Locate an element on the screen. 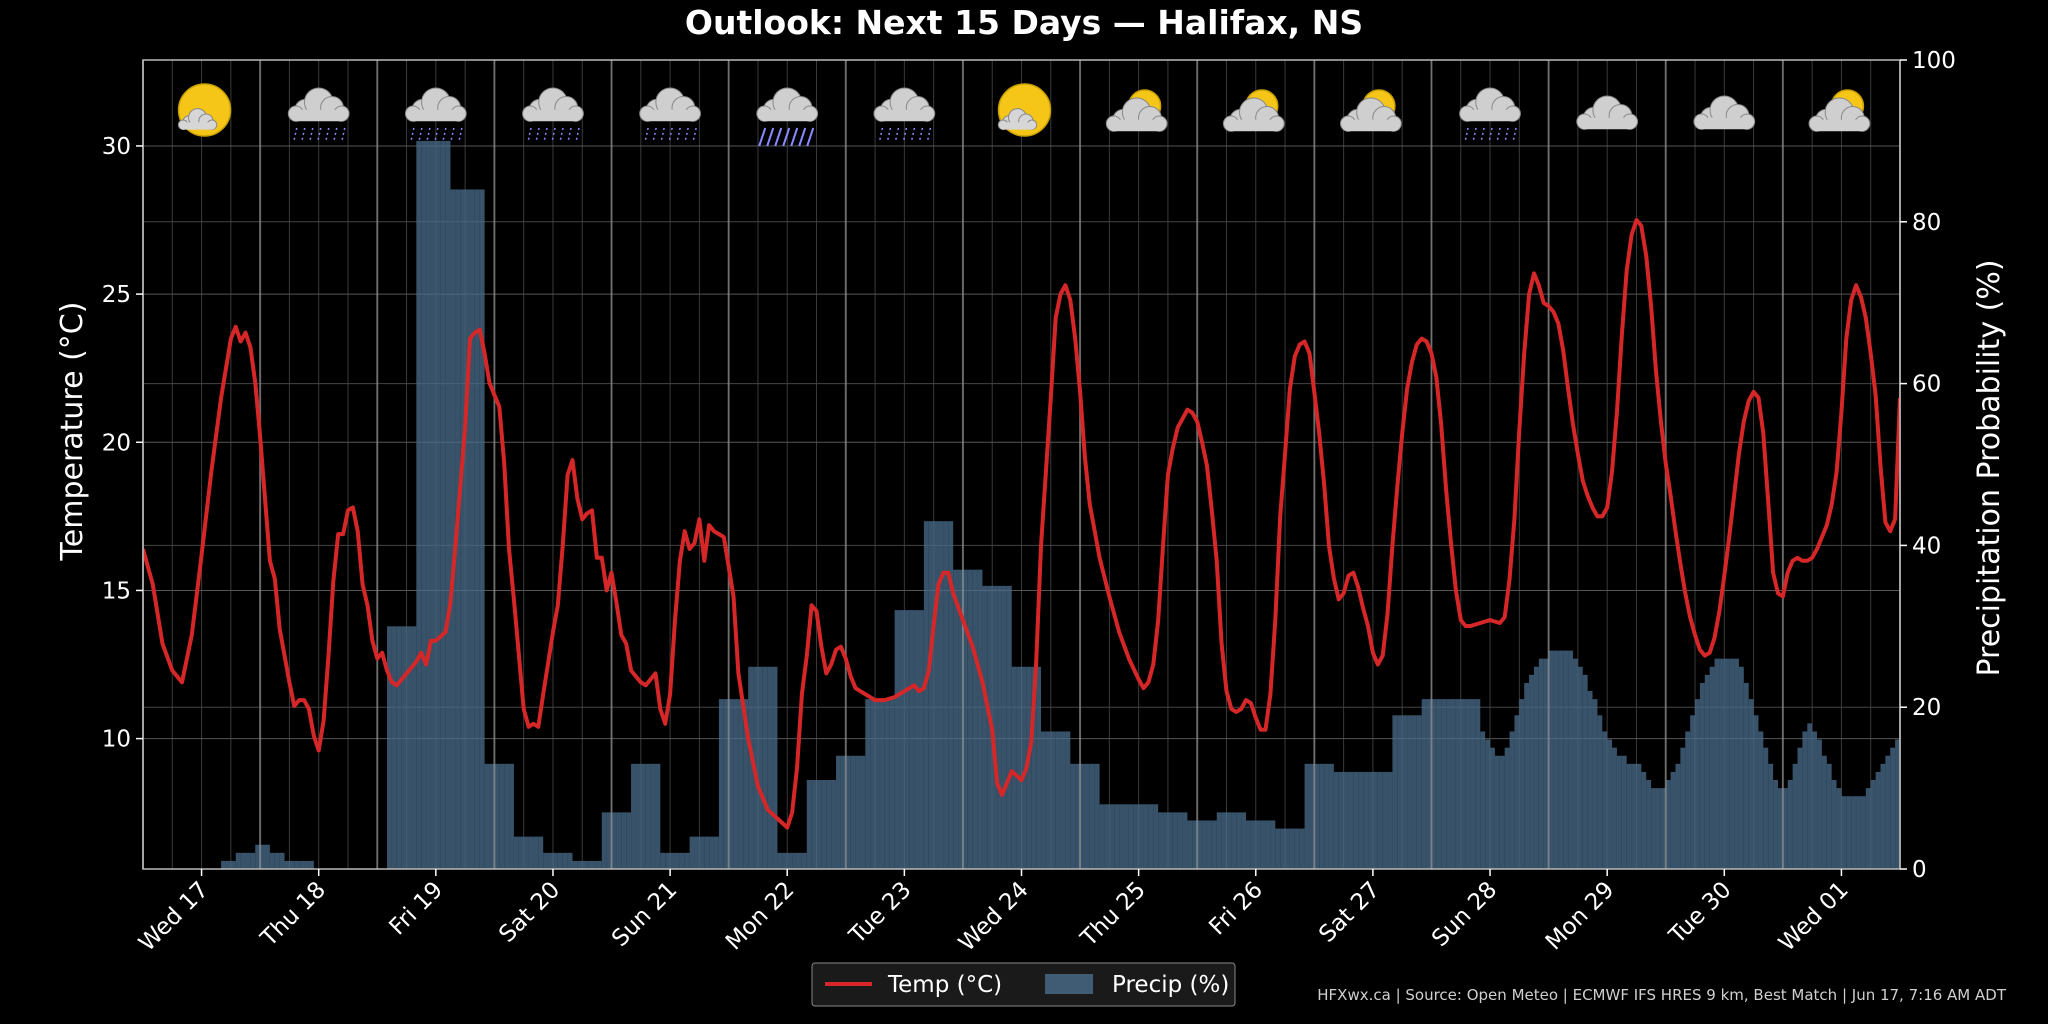 Image resolution: width=2048 pixels, height=1024 pixels. x-tick-label: Tue 30 is located at coordinates (1700, 913).